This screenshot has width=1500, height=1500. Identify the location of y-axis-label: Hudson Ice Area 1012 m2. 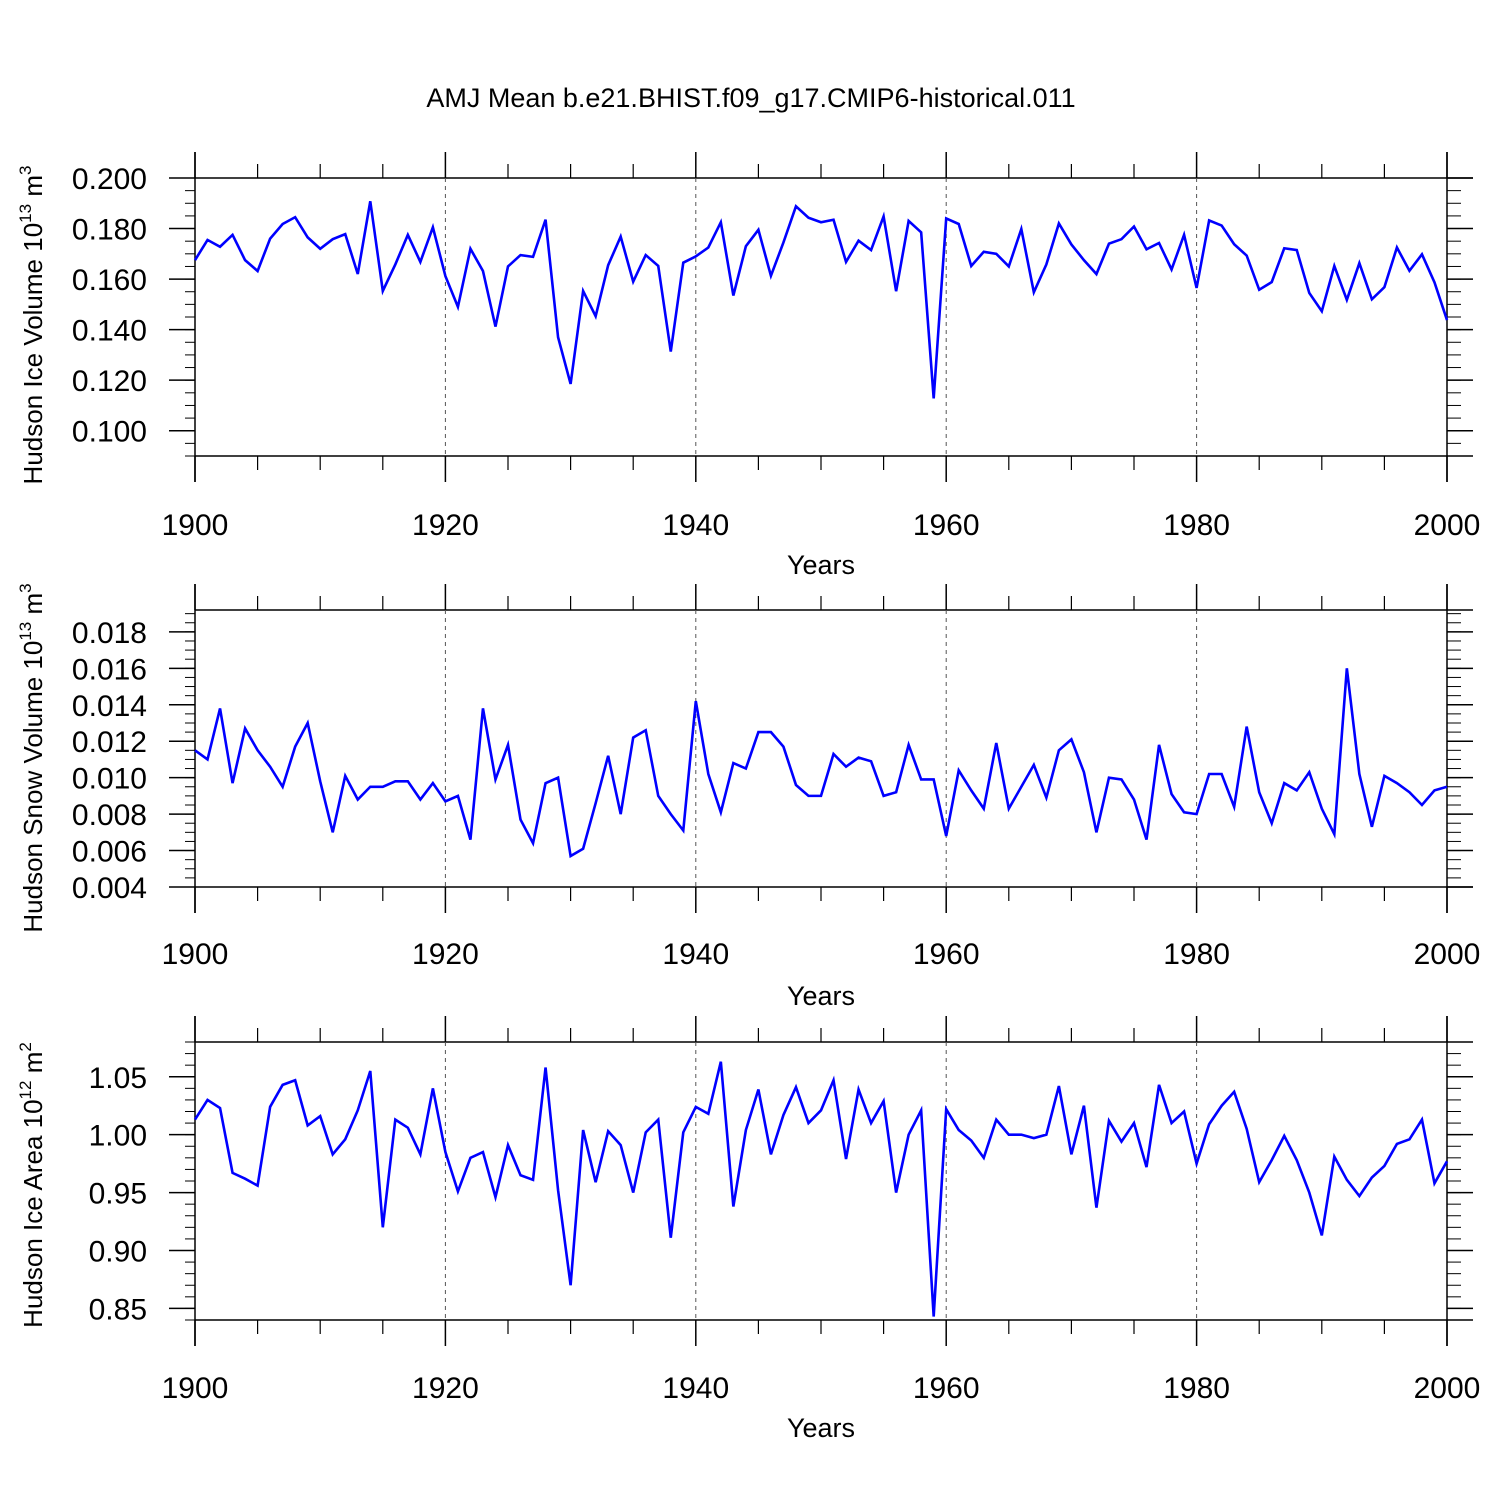
(32, 1185).